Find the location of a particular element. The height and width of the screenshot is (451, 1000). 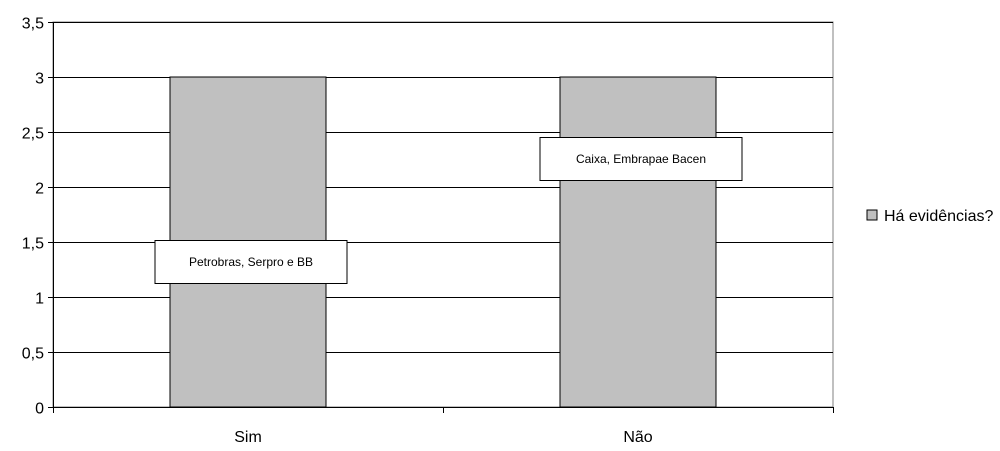

y-tick-label: 0 is located at coordinates (39, 409).